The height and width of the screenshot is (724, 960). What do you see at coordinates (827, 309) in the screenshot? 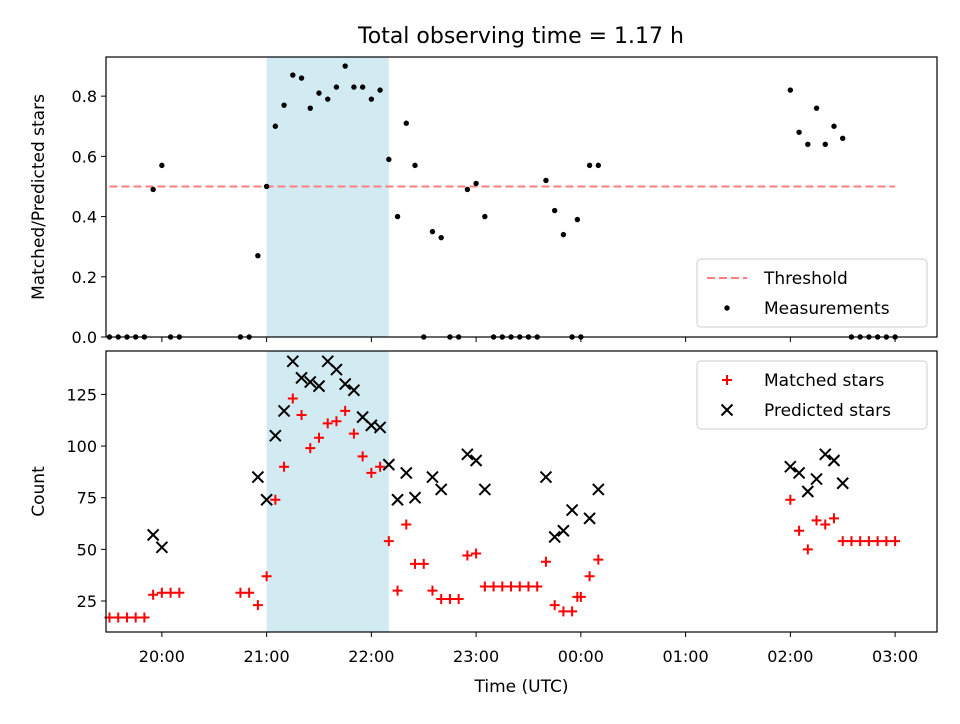
I see `legend-label: Measurements` at bounding box center [827, 309].